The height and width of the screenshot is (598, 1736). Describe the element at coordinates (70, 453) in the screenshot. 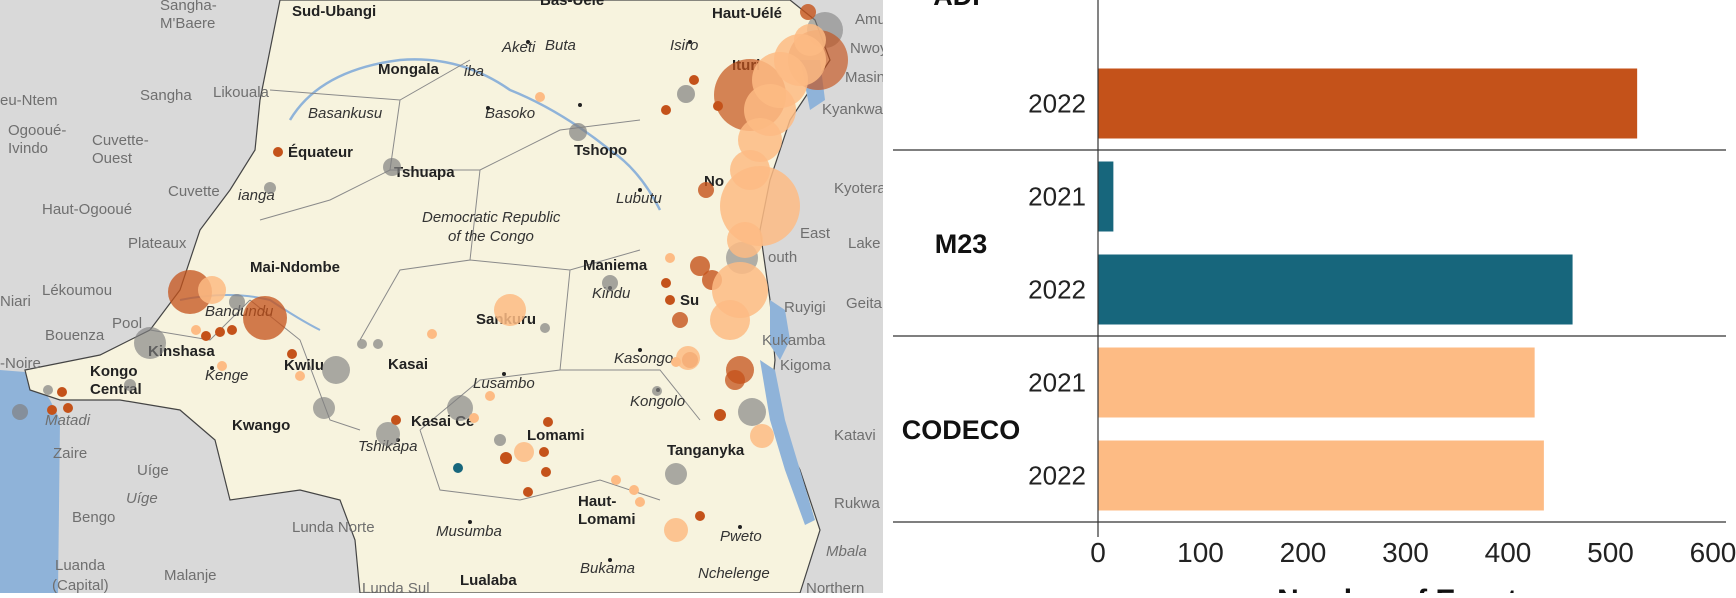

I see `label-zaire: Zaire` at that location.